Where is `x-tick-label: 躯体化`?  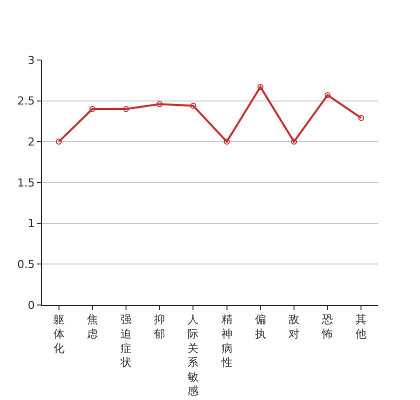 x-tick-label: 躯体化 is located at coordinates (58, 334).